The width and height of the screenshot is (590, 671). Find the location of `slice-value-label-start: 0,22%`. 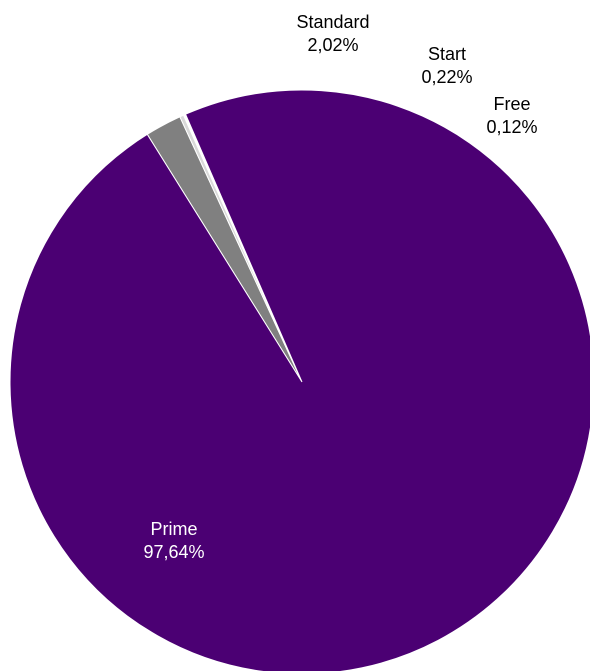

slice-value-label-start: 0,22% is located at coordinates (446, 77).